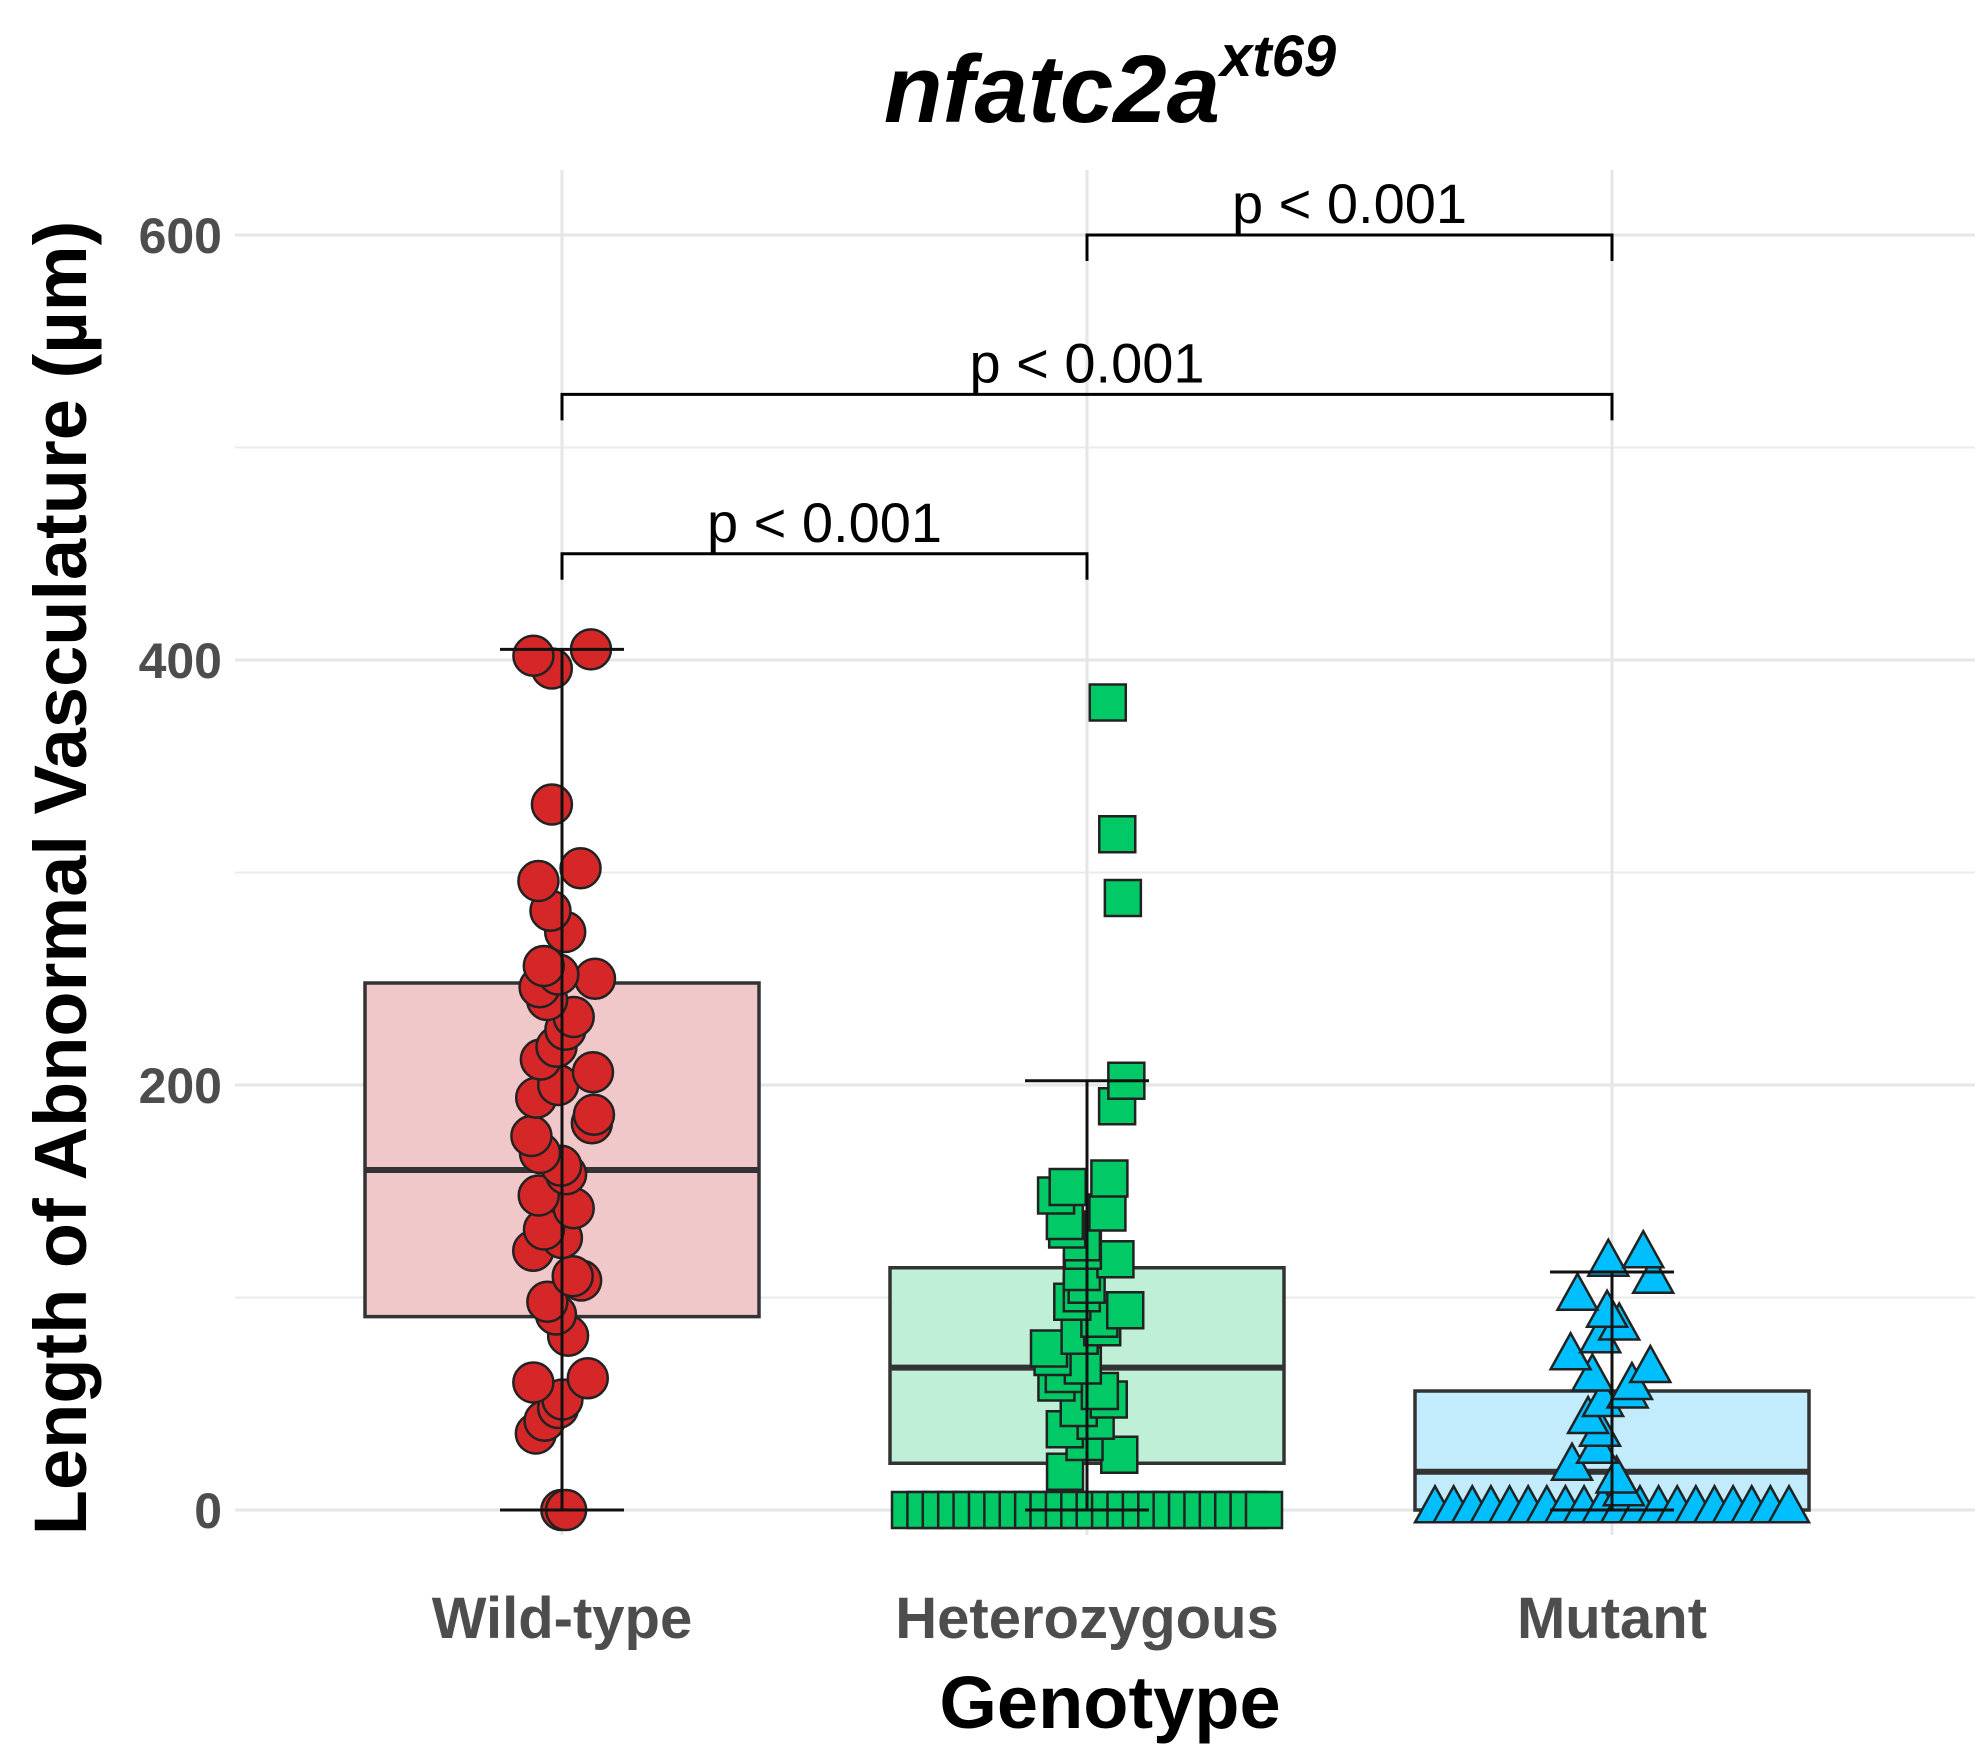 This screenshot has width=1987, height=1762. Describe the element at coordinates (1612, 1618) in the screenshot. I see `x-tick-label: Mutant` at that location.